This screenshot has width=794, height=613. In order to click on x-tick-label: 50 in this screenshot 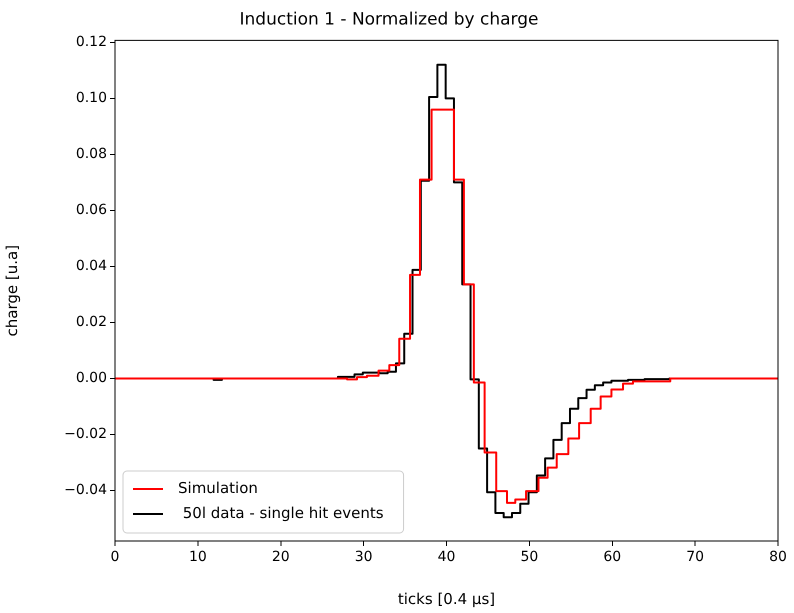, I will do `click(529, 557)`.